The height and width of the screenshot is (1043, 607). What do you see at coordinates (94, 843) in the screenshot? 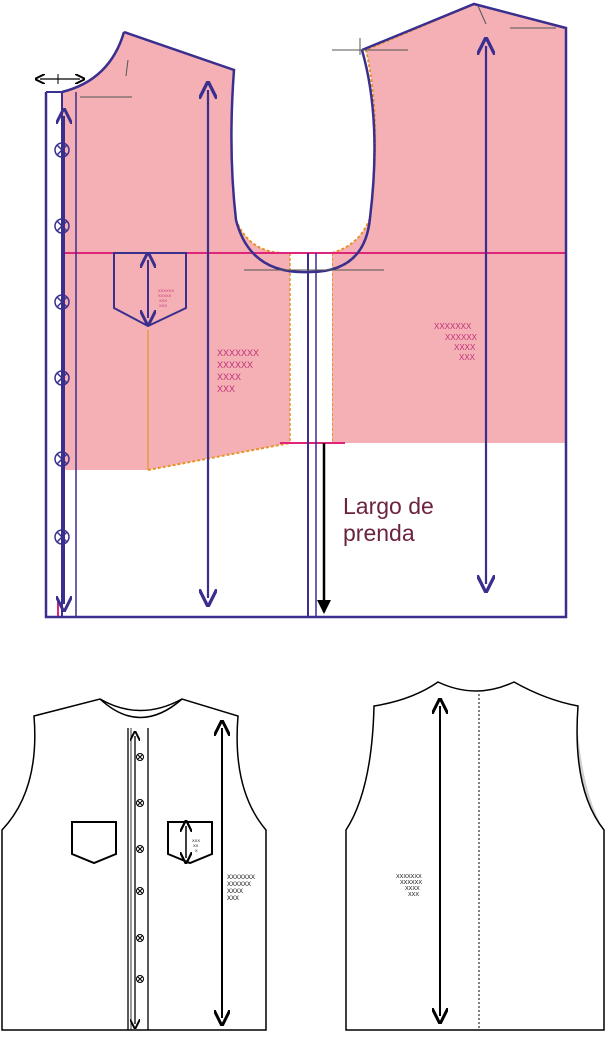
I see `front-pocket-left` at bounding box center [94, 843].